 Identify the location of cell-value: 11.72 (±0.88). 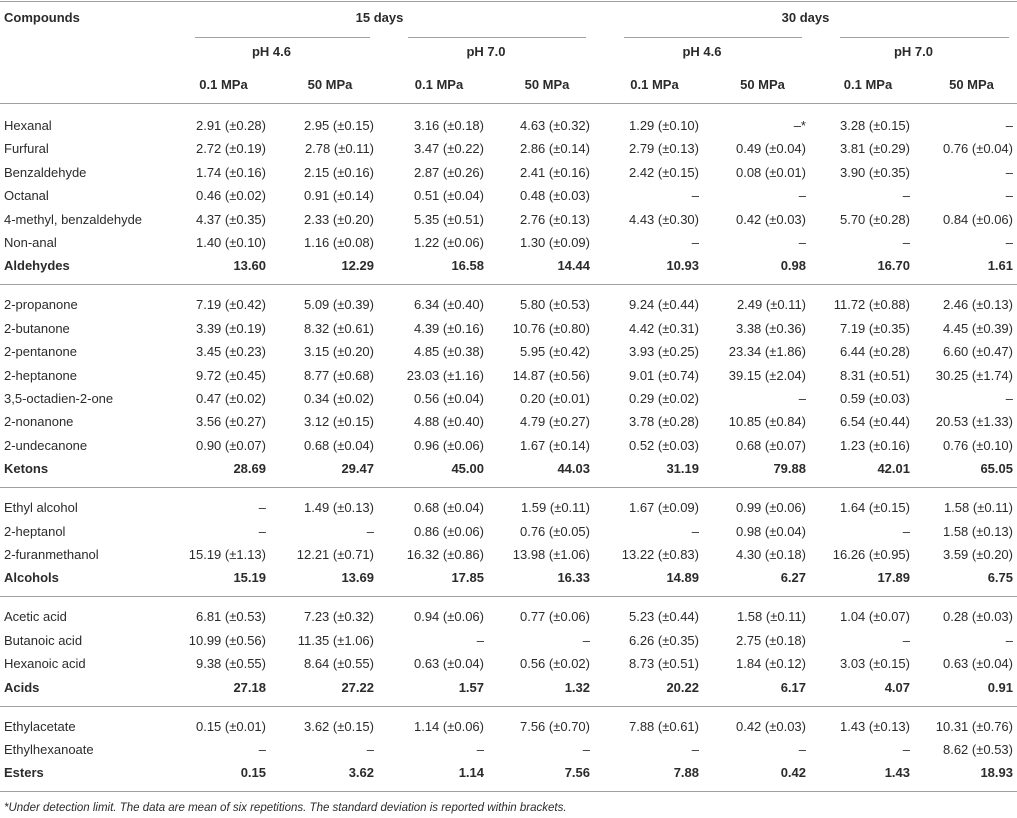
(871, 305).